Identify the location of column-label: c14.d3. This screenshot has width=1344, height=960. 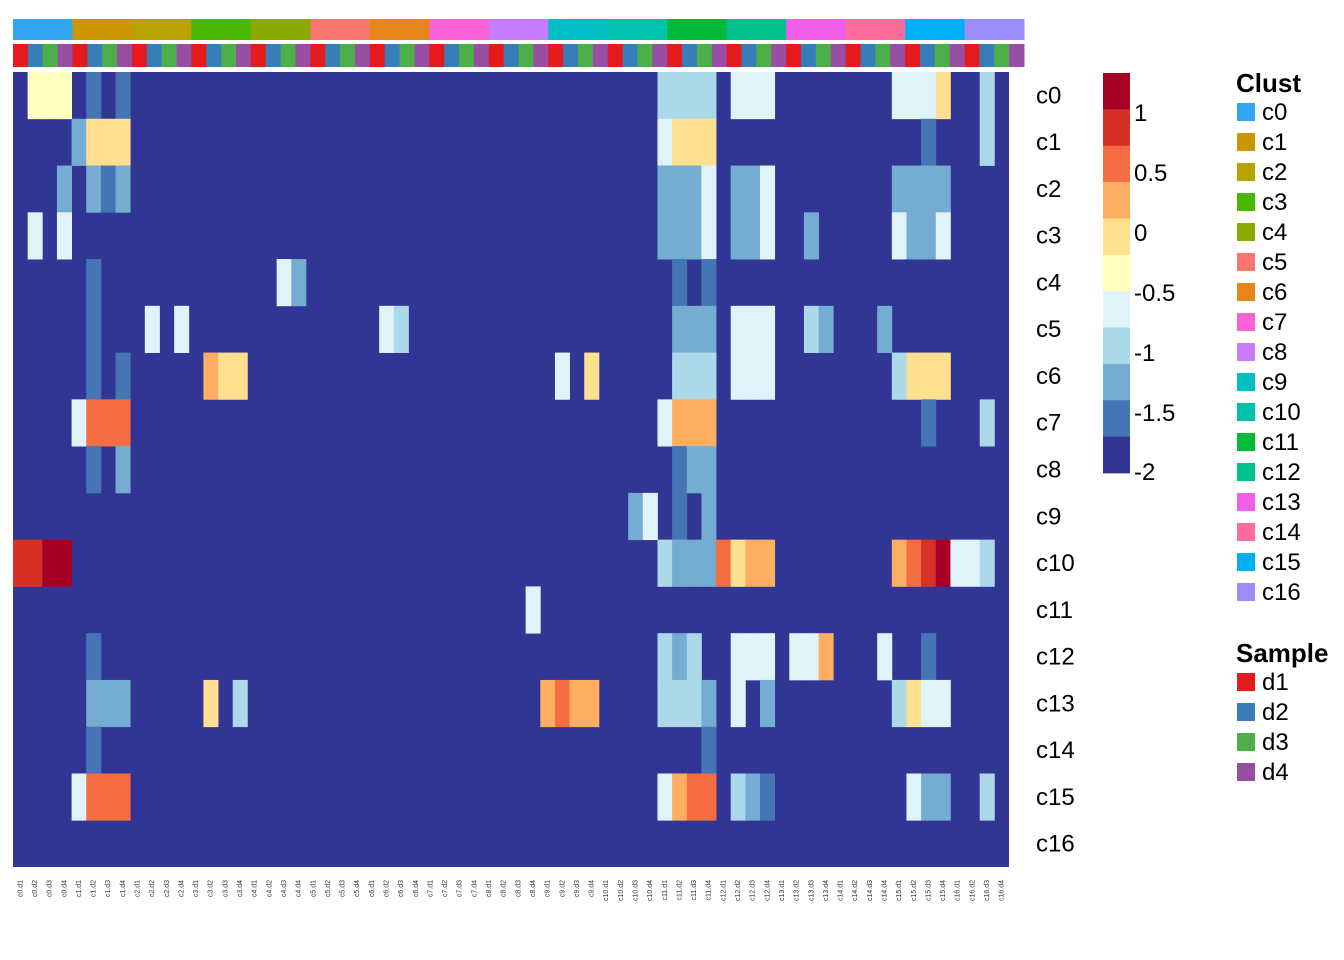
(870, 890).